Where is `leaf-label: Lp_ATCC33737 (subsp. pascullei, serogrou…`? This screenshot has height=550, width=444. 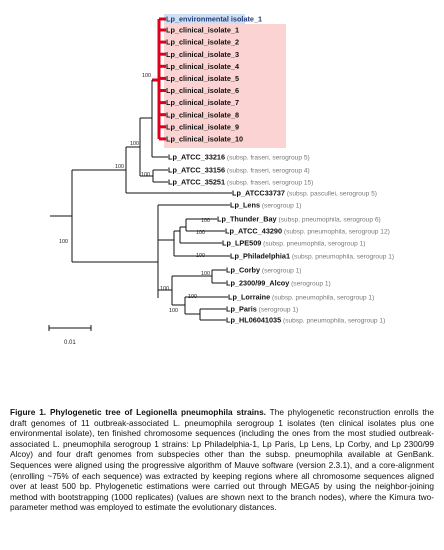
leaf-label: Lp_ATCC33737 (subsp. pascullei, serogrou… is located at coordinates (304, 193).